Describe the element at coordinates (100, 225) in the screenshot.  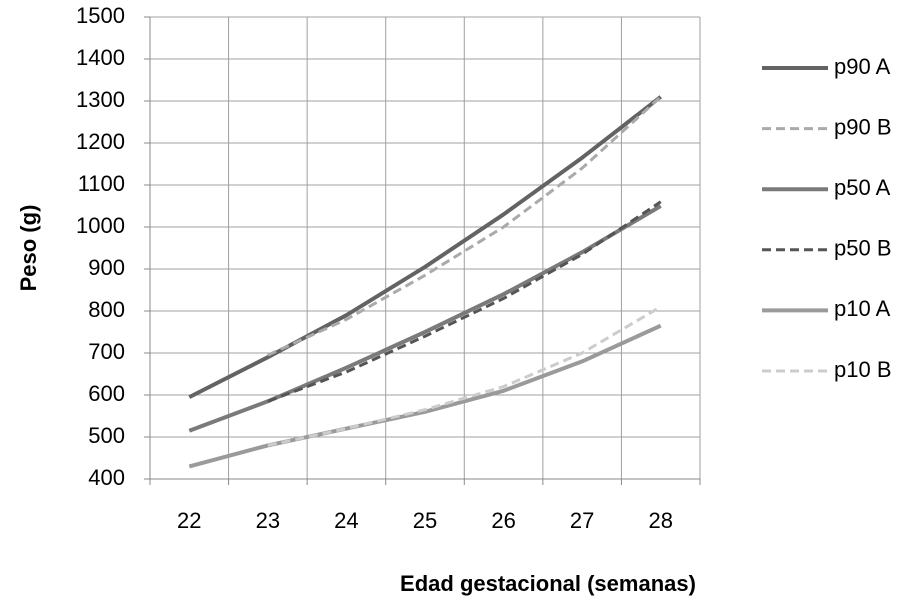
I see `y-tick-label: 1000` at that location.